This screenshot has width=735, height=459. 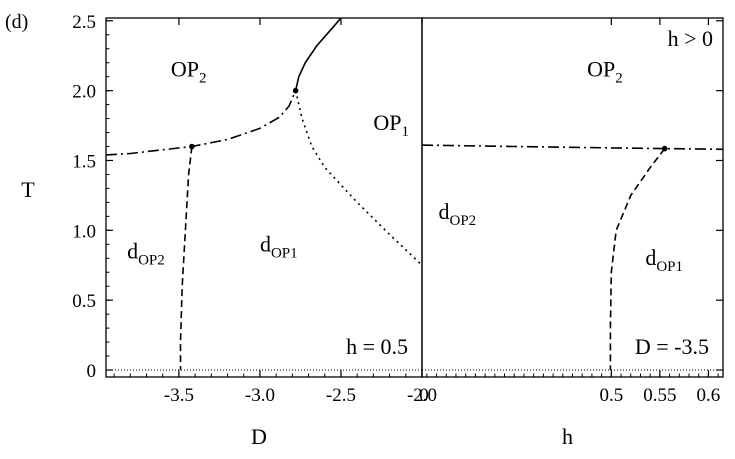 I want to click on y-tick-label: 2.5, so click(x=84, y=22).